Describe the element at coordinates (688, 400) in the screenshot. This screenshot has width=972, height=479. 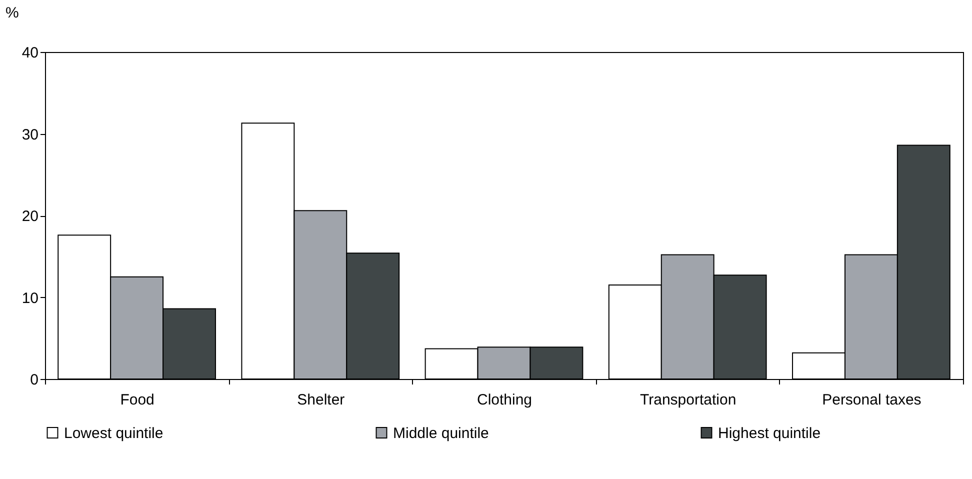
I see `x-tick-label: Transportation` at that location.